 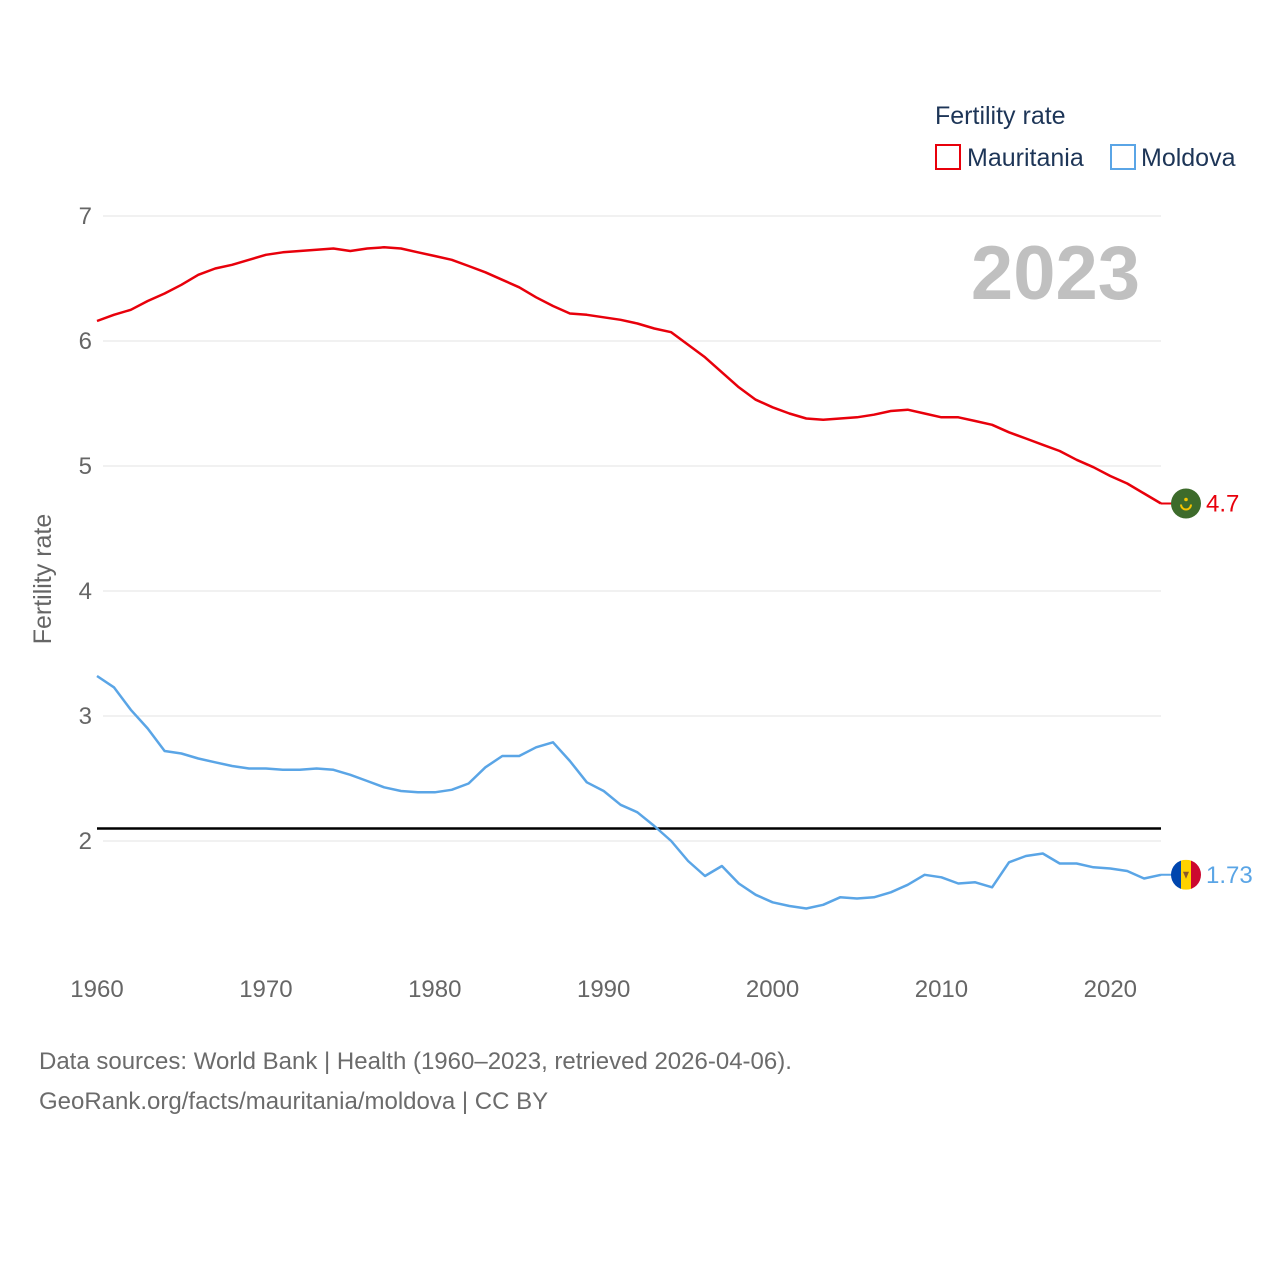 What do you see at coordinates (43, 579) in the screenshot?
I see `y-axis-title: Fertility rate` at bounding box center [43, 579].